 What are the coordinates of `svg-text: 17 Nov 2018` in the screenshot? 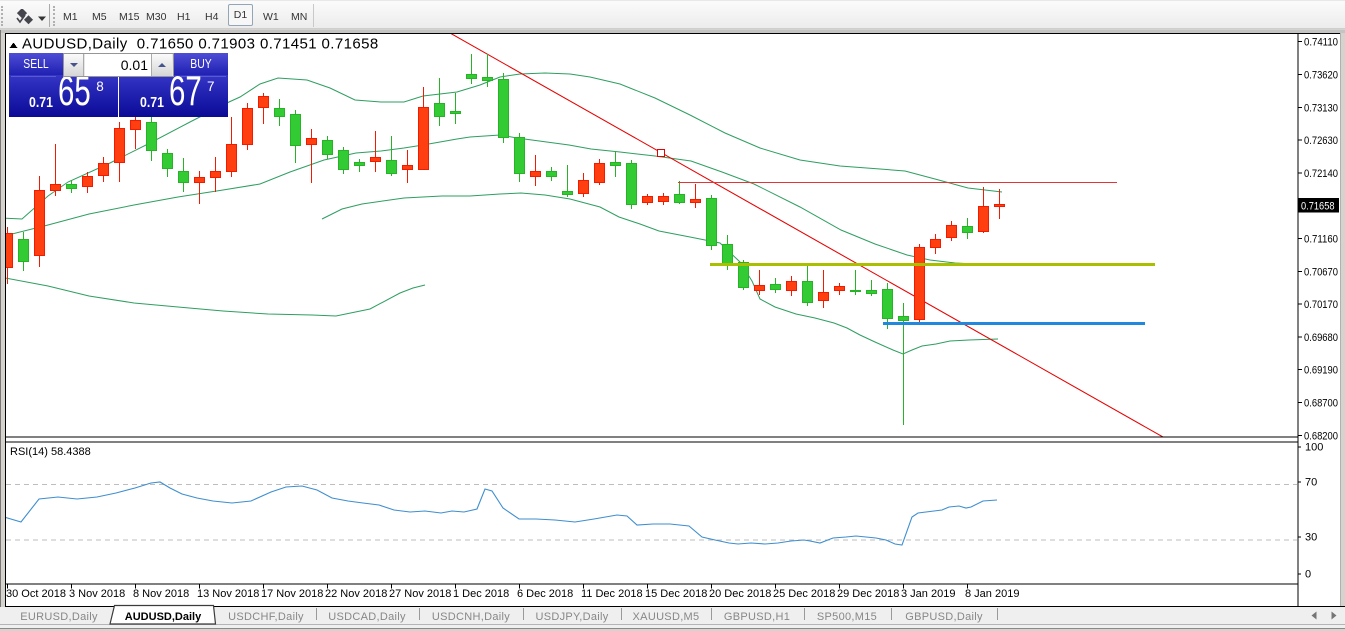 It's located at (292, 594).